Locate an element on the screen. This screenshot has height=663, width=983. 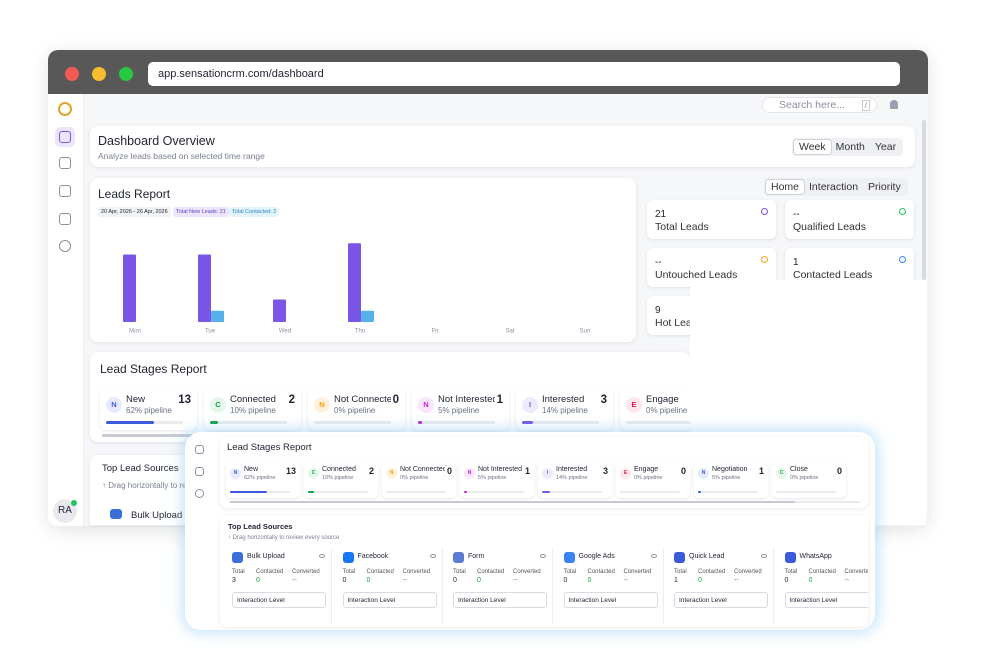
chart-title: Leads Report is located at coordinates (134, 194).